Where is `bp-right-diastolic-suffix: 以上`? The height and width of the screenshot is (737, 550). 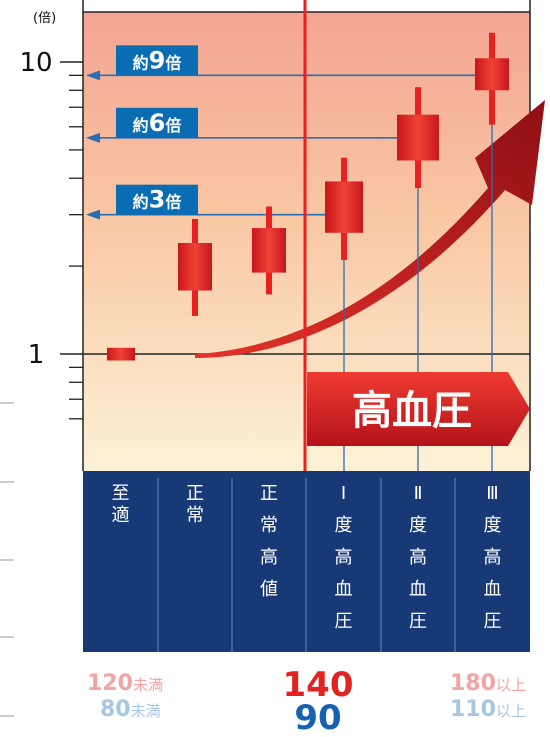 bp-right-diastolic-suffix: 以上 is located at coordinates (511, 711).